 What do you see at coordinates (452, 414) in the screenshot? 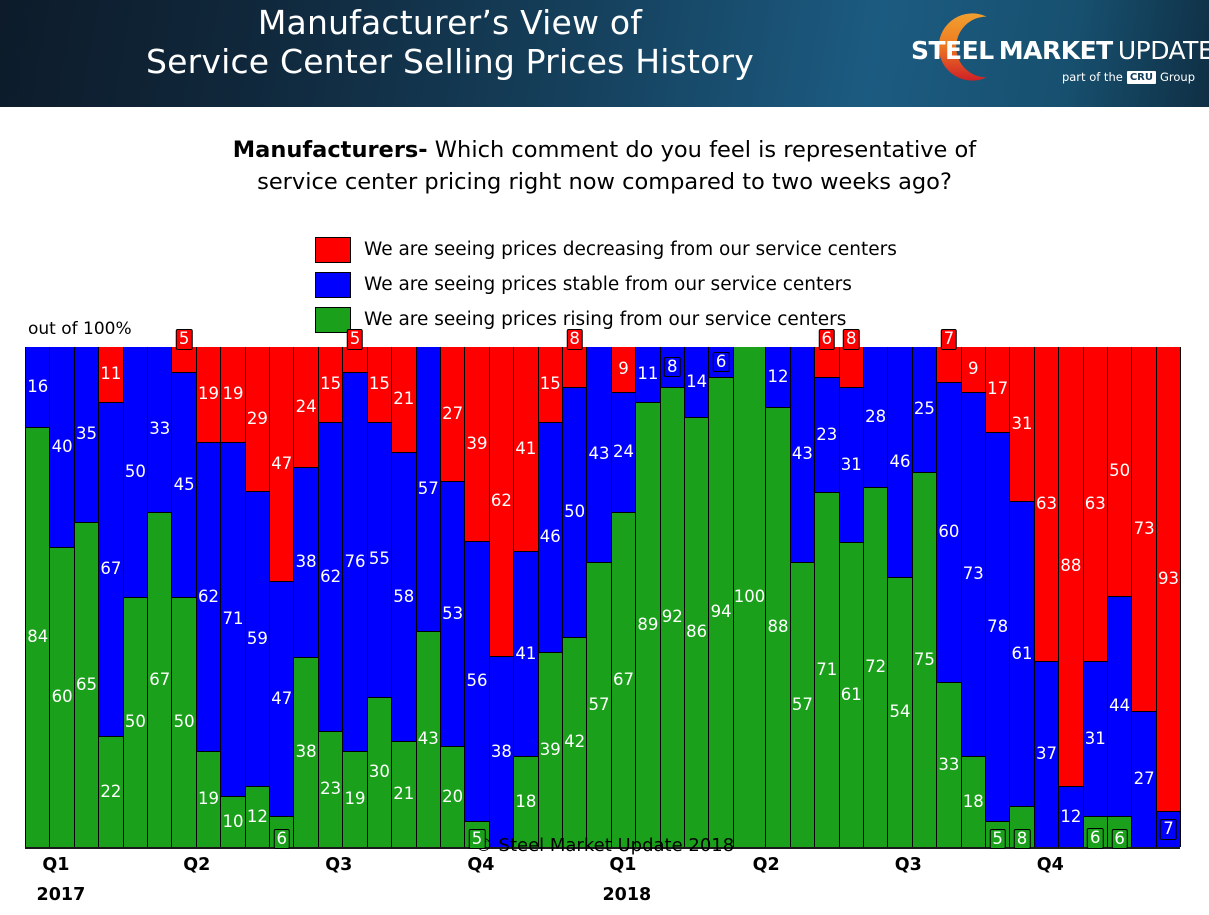
I see `bar-segment-decreasing: 27` at bounding box center [452, 414].